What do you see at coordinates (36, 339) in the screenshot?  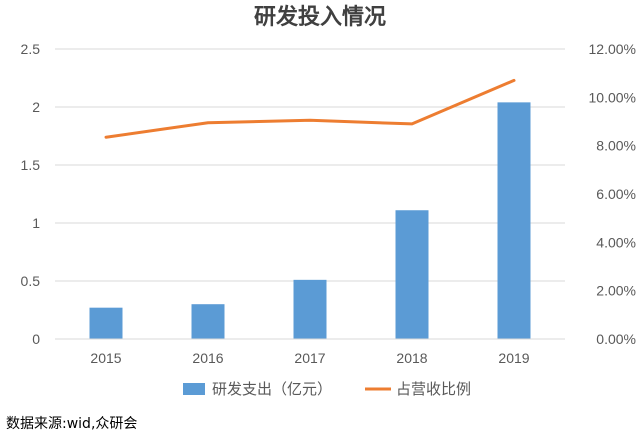 I see `left-axis-tick-label: 0` at bounding box center [36, 339].